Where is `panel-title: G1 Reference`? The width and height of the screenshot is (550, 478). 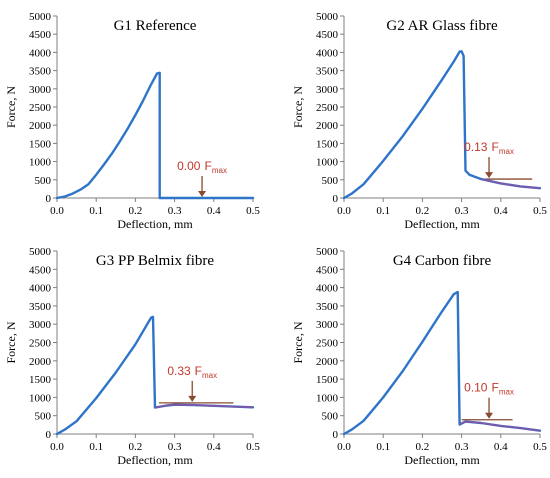 panel-title: G1 Reference is located at coordinates (155, 26).